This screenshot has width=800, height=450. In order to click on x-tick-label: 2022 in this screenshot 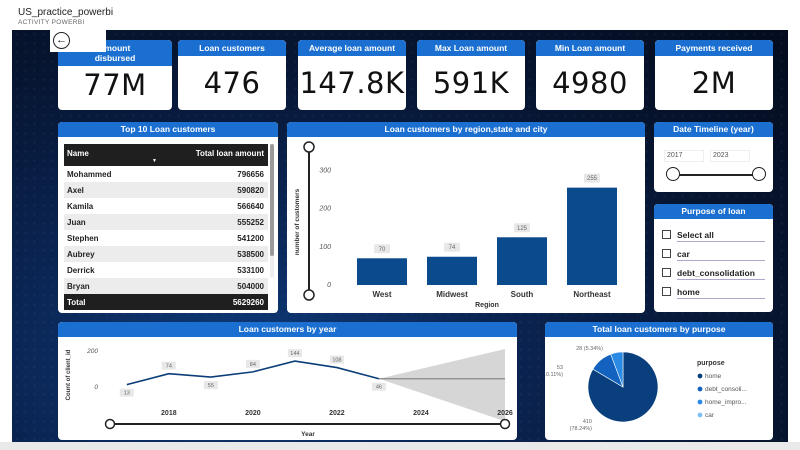, I will do `click(337, 413)`.